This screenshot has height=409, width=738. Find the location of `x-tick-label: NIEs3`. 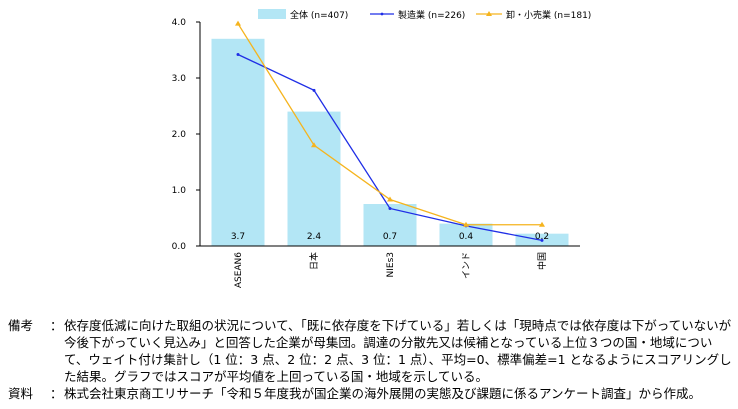

x-tick-label: NIEs3 is located at coordinates (391, 265).